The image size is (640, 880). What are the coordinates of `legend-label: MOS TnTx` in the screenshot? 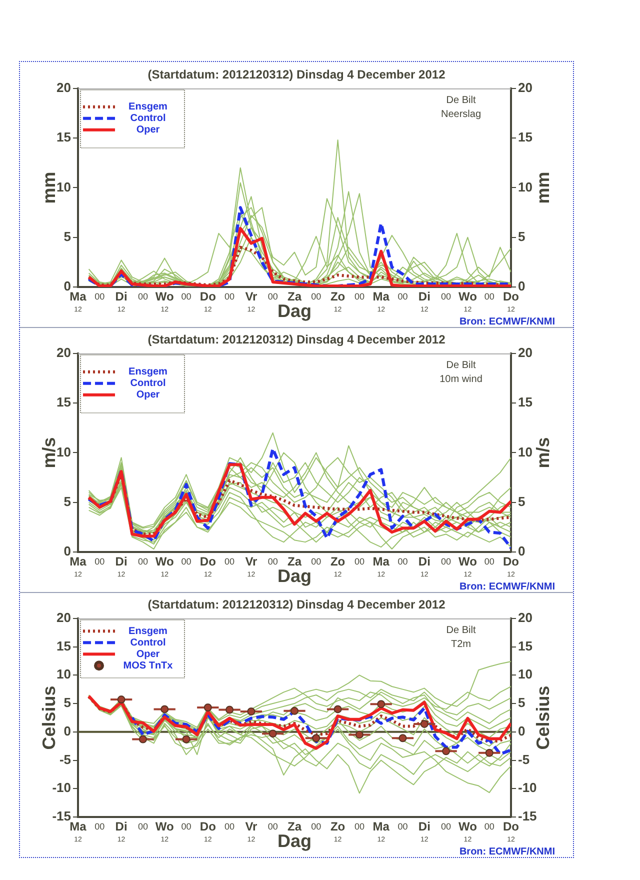 It's located at (148, 666).